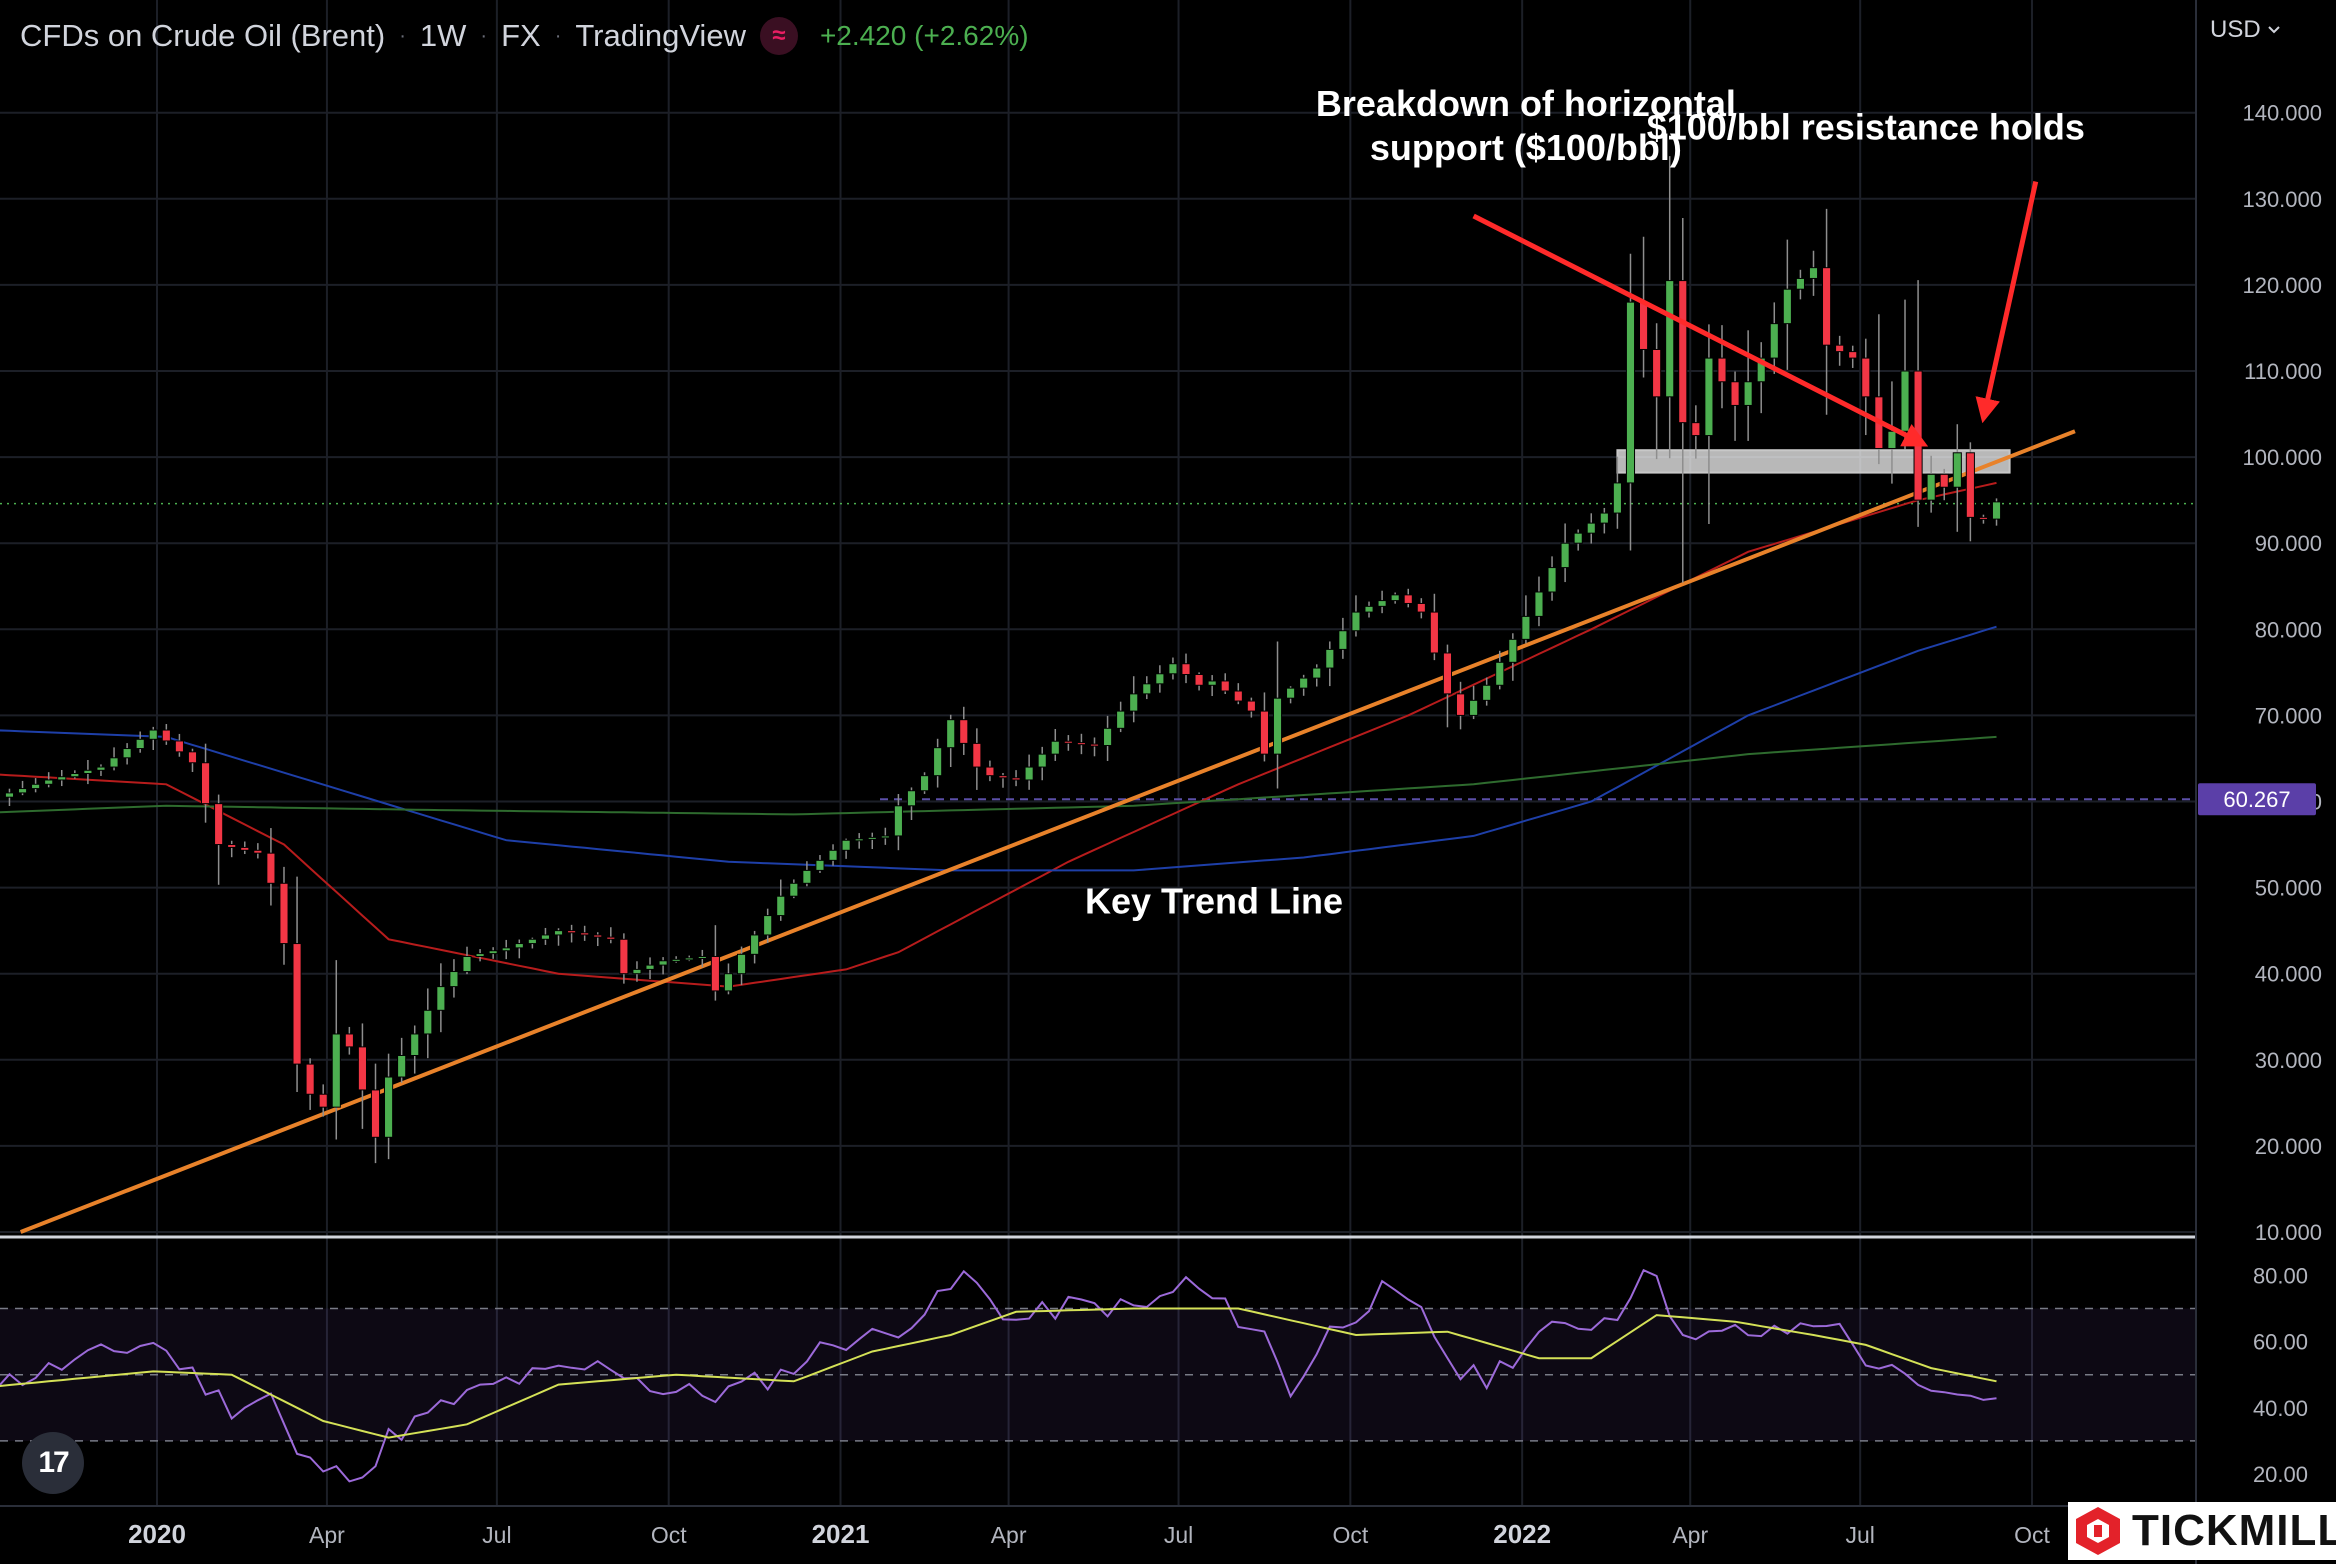  What do you see at coordinates (1690, 1535) in the screenshot?
I see `time-tick-label: Apr` at bounding box center [1690, 1535].